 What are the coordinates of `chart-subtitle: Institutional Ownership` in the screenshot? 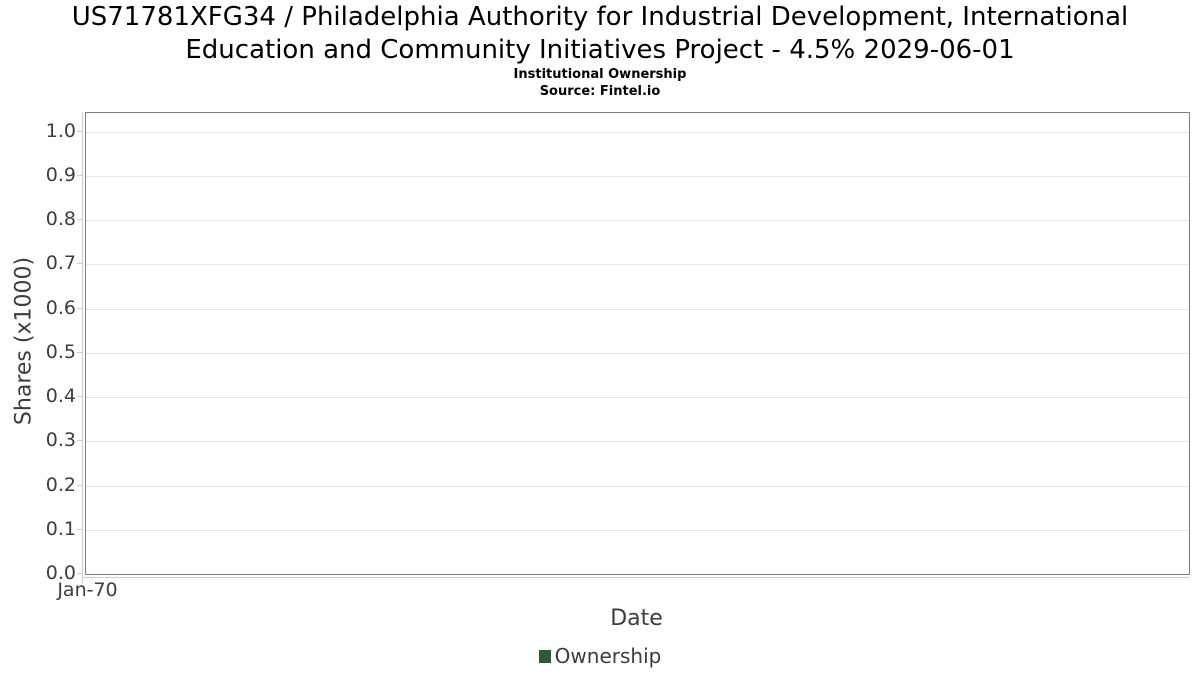 It's located at (600, 74).